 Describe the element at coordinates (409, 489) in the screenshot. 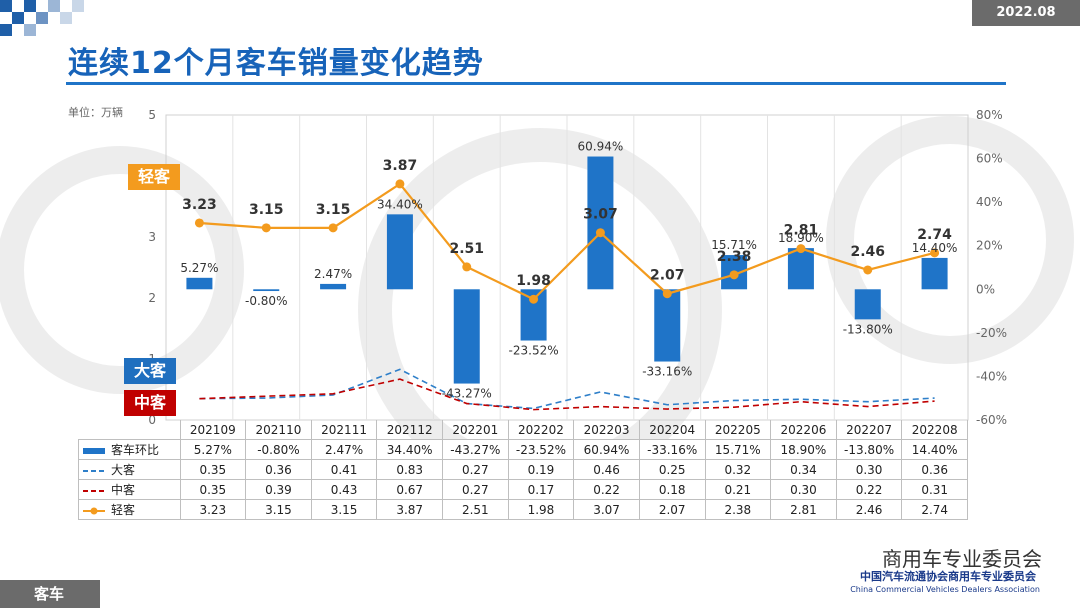

I see `table-cell: 0.67` at that location.